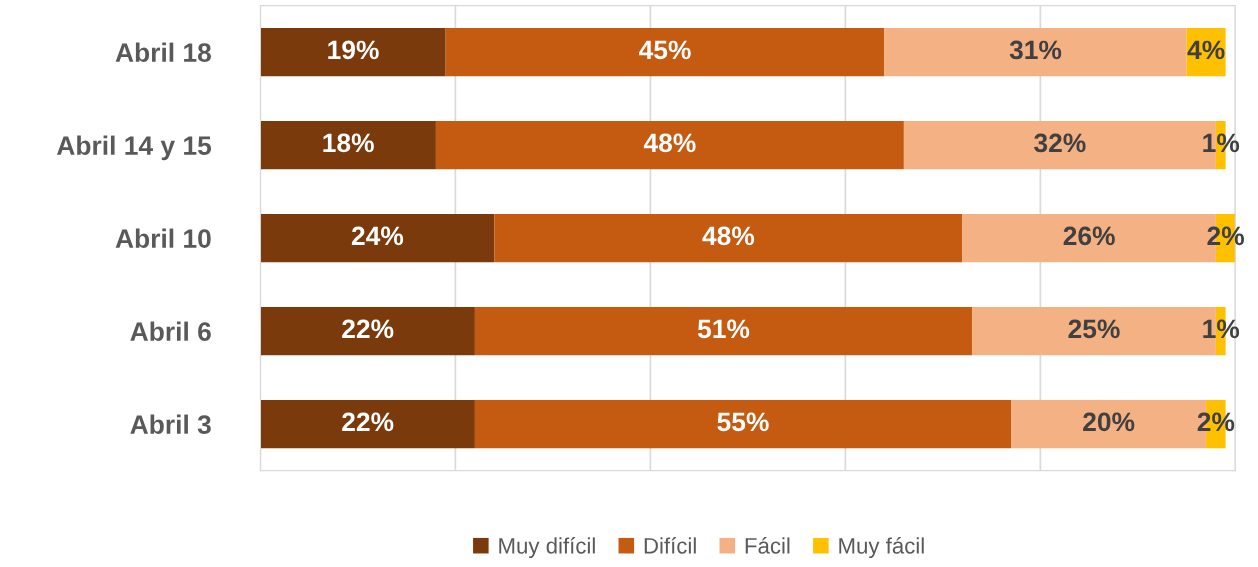 The image size is (1258, 567). I want to click on data-label: 32%, so click(1060, 143).